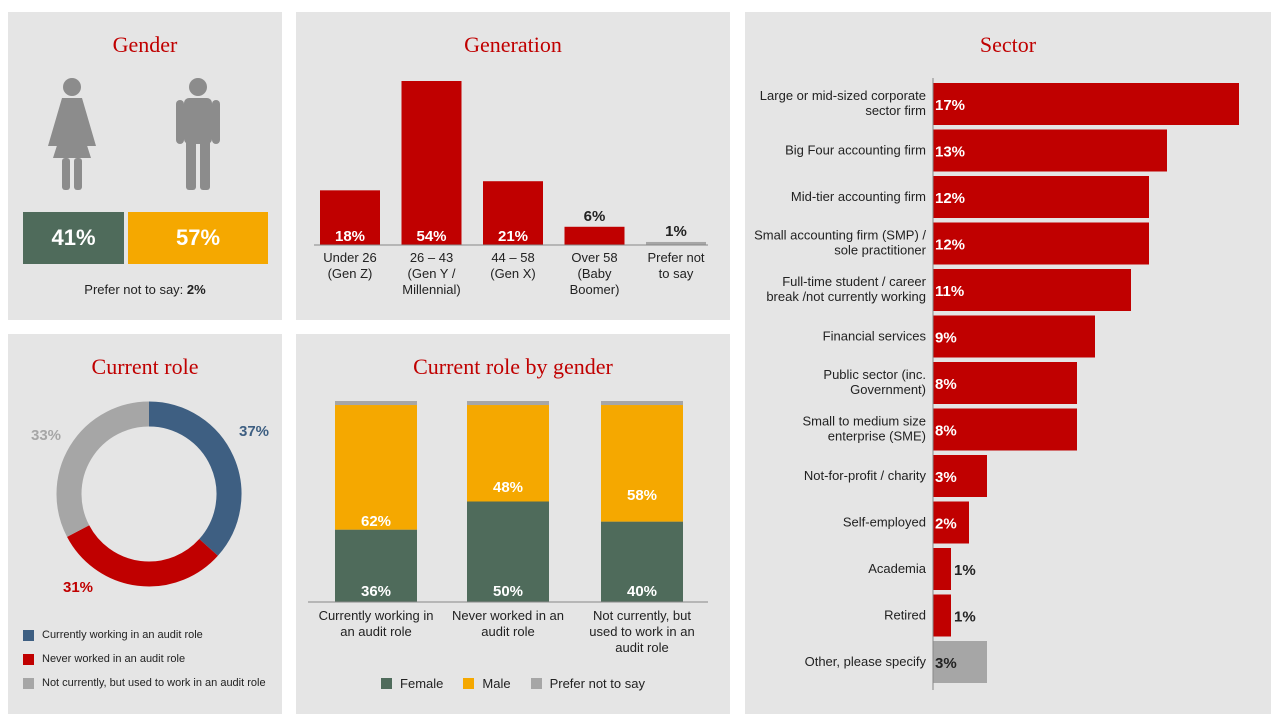  I want to click on sector-value-label: 2%, so click(946, 524).